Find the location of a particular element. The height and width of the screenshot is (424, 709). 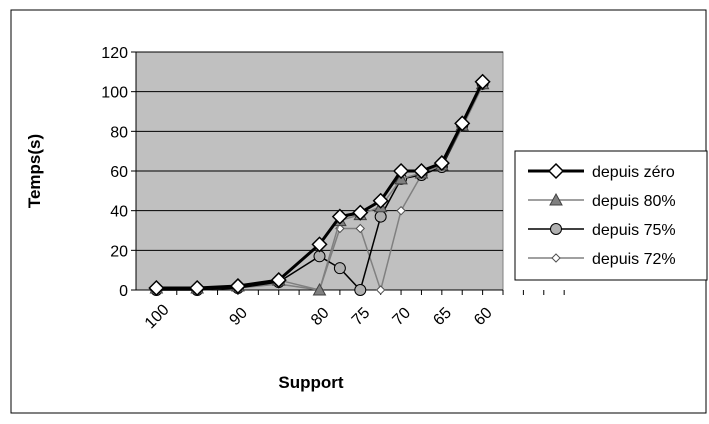

legend-item: depuis 75% is located at coordinates (602, 230).